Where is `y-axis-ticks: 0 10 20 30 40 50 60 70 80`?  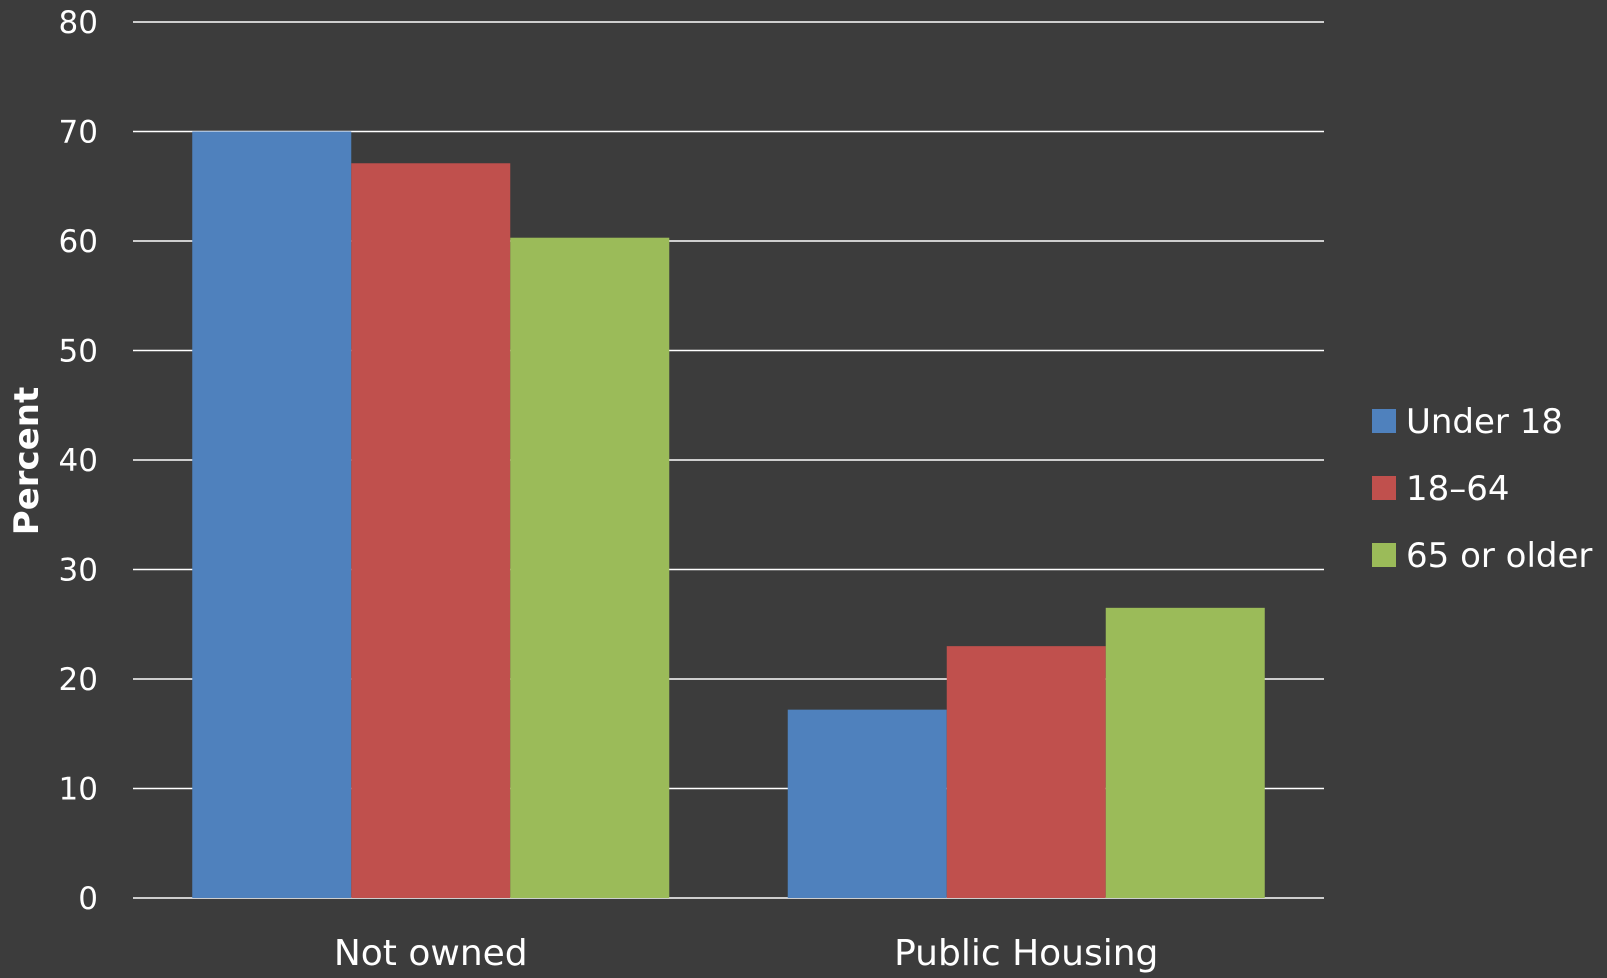
y-axis-ticks: 0 10 20 30 40 50 60 70 80 is located at coordinates (78, 461).